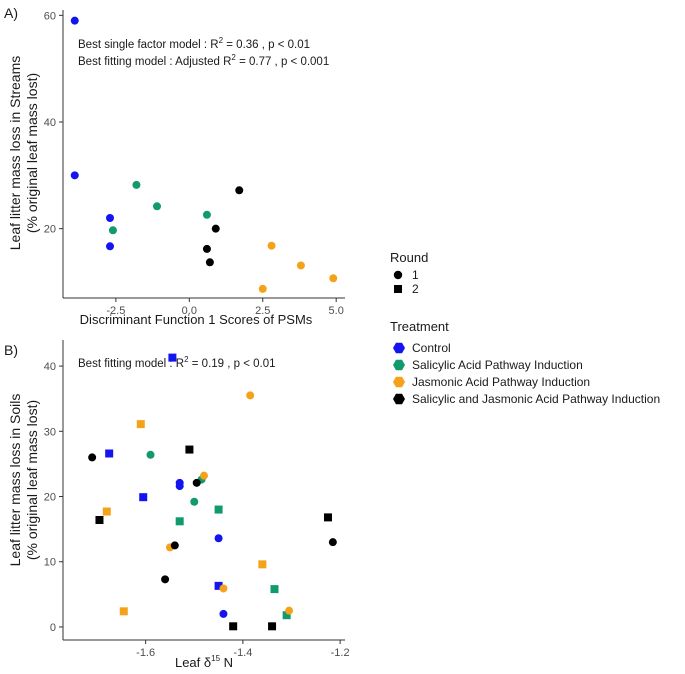 The height and width of the screenshot is (674, 685). Describe the element at coordinates (32, 153) in the screenshot. I see `panel-a-ylabel-line2: (% original leaf mass lost)` at that location.